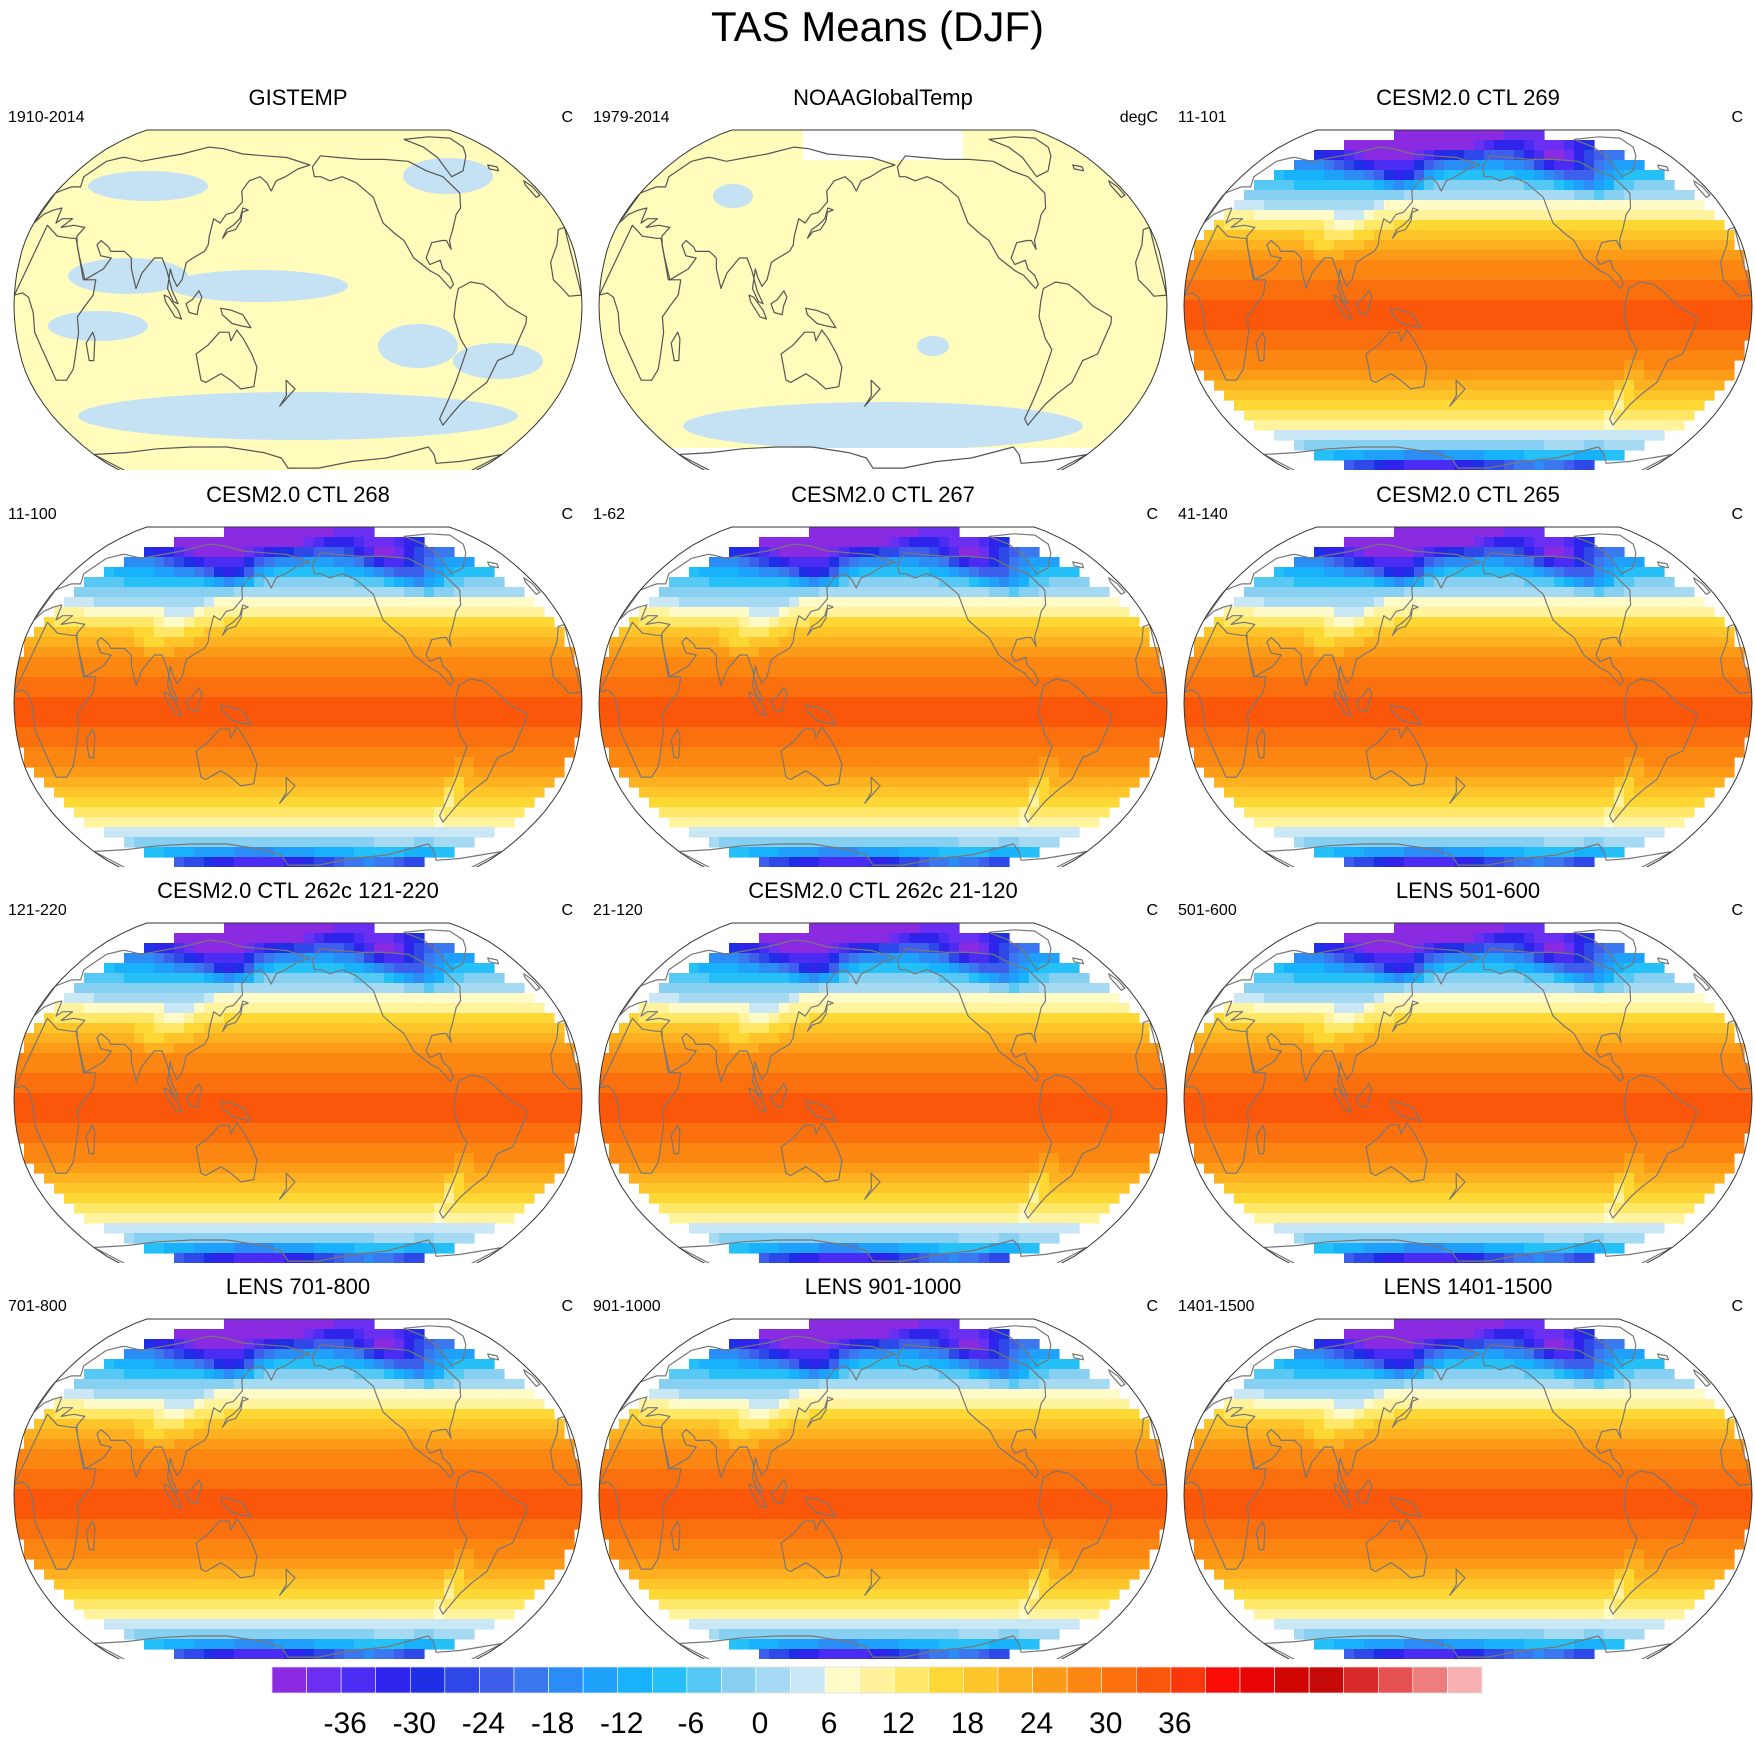 This screenshot has height=1743, width=1755. Describe the element at coordinates (37, 1306) in the screenshot. I see `panel-period: 701-800` at that location.